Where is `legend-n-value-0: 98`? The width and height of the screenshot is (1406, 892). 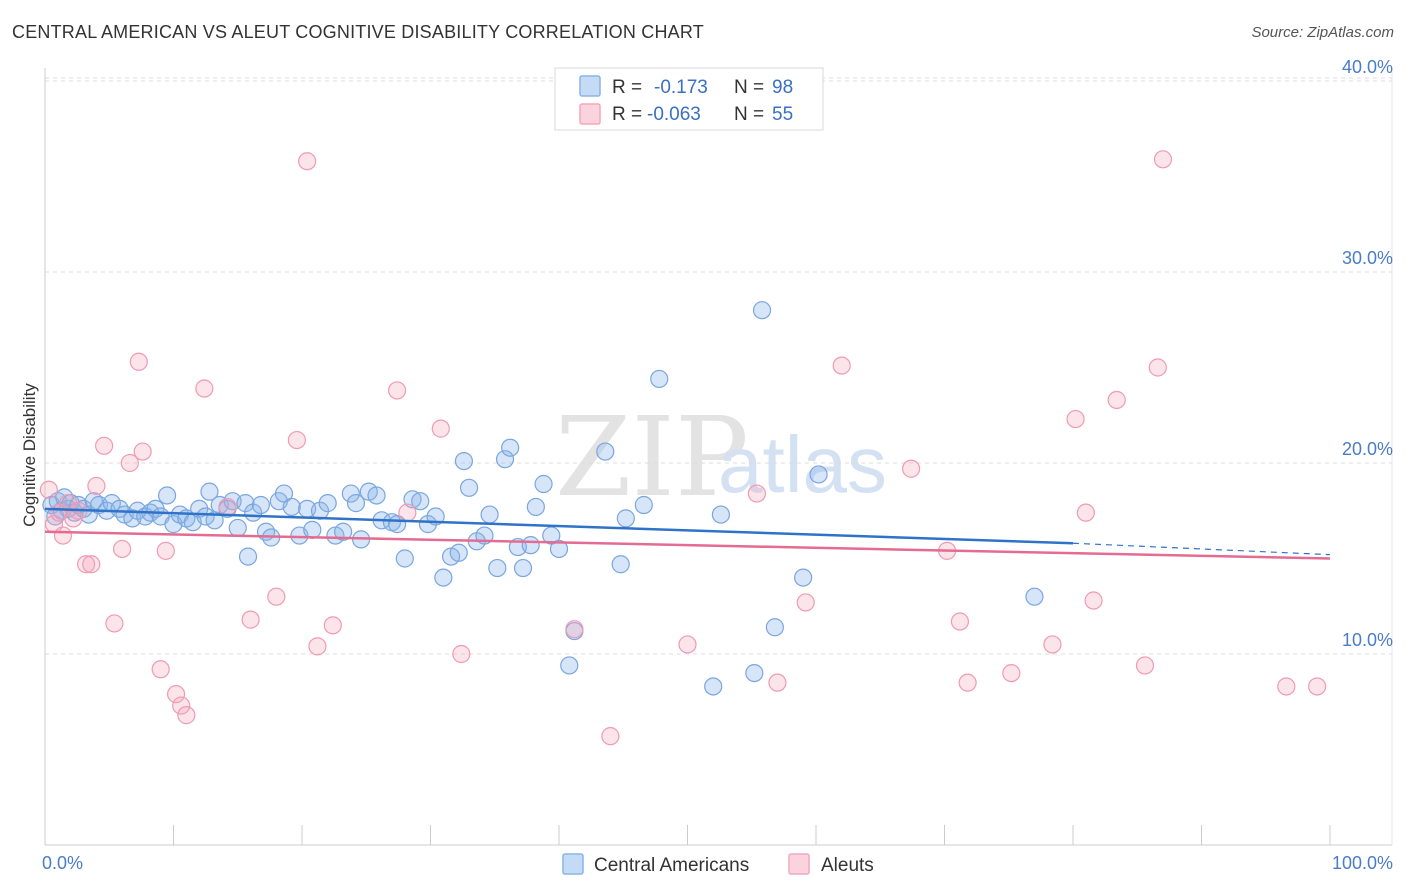 legend-n-value-0: 98 is located at coordinates (782, 87).